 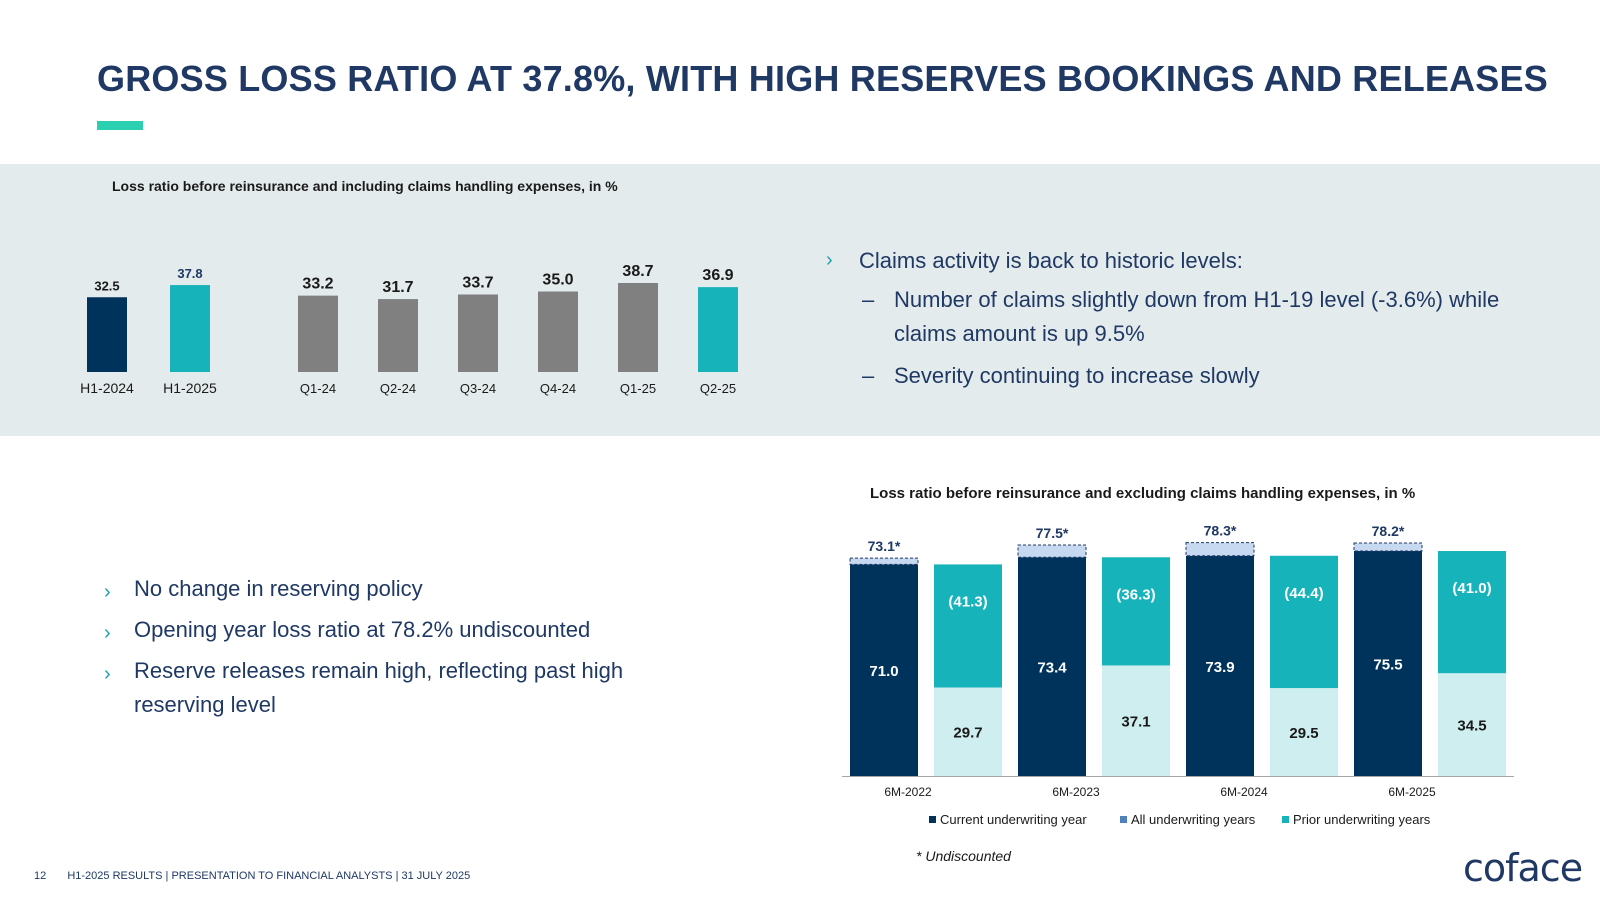 I want to click on chart2-net-label: 34.5, so click(x=1471, y=726).